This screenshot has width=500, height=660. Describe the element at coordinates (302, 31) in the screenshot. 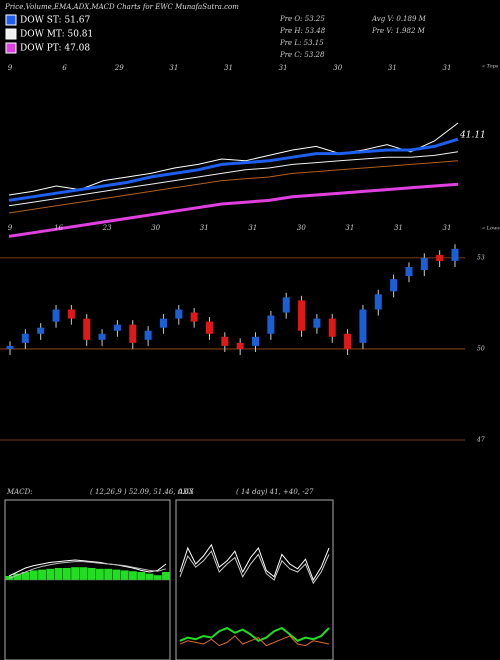

I see `info-text: Pre H: 53.48` at that location.